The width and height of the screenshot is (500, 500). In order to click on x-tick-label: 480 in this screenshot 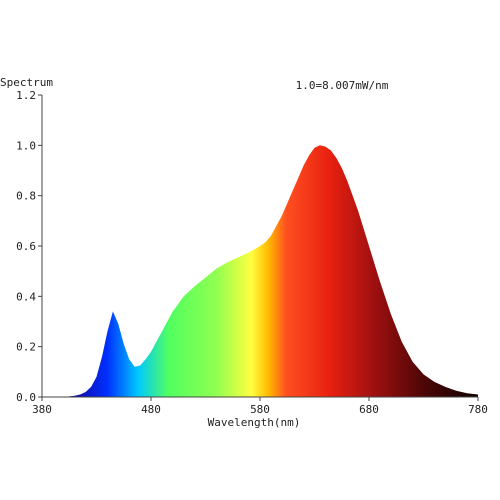, I will do `click(151, 409)`.